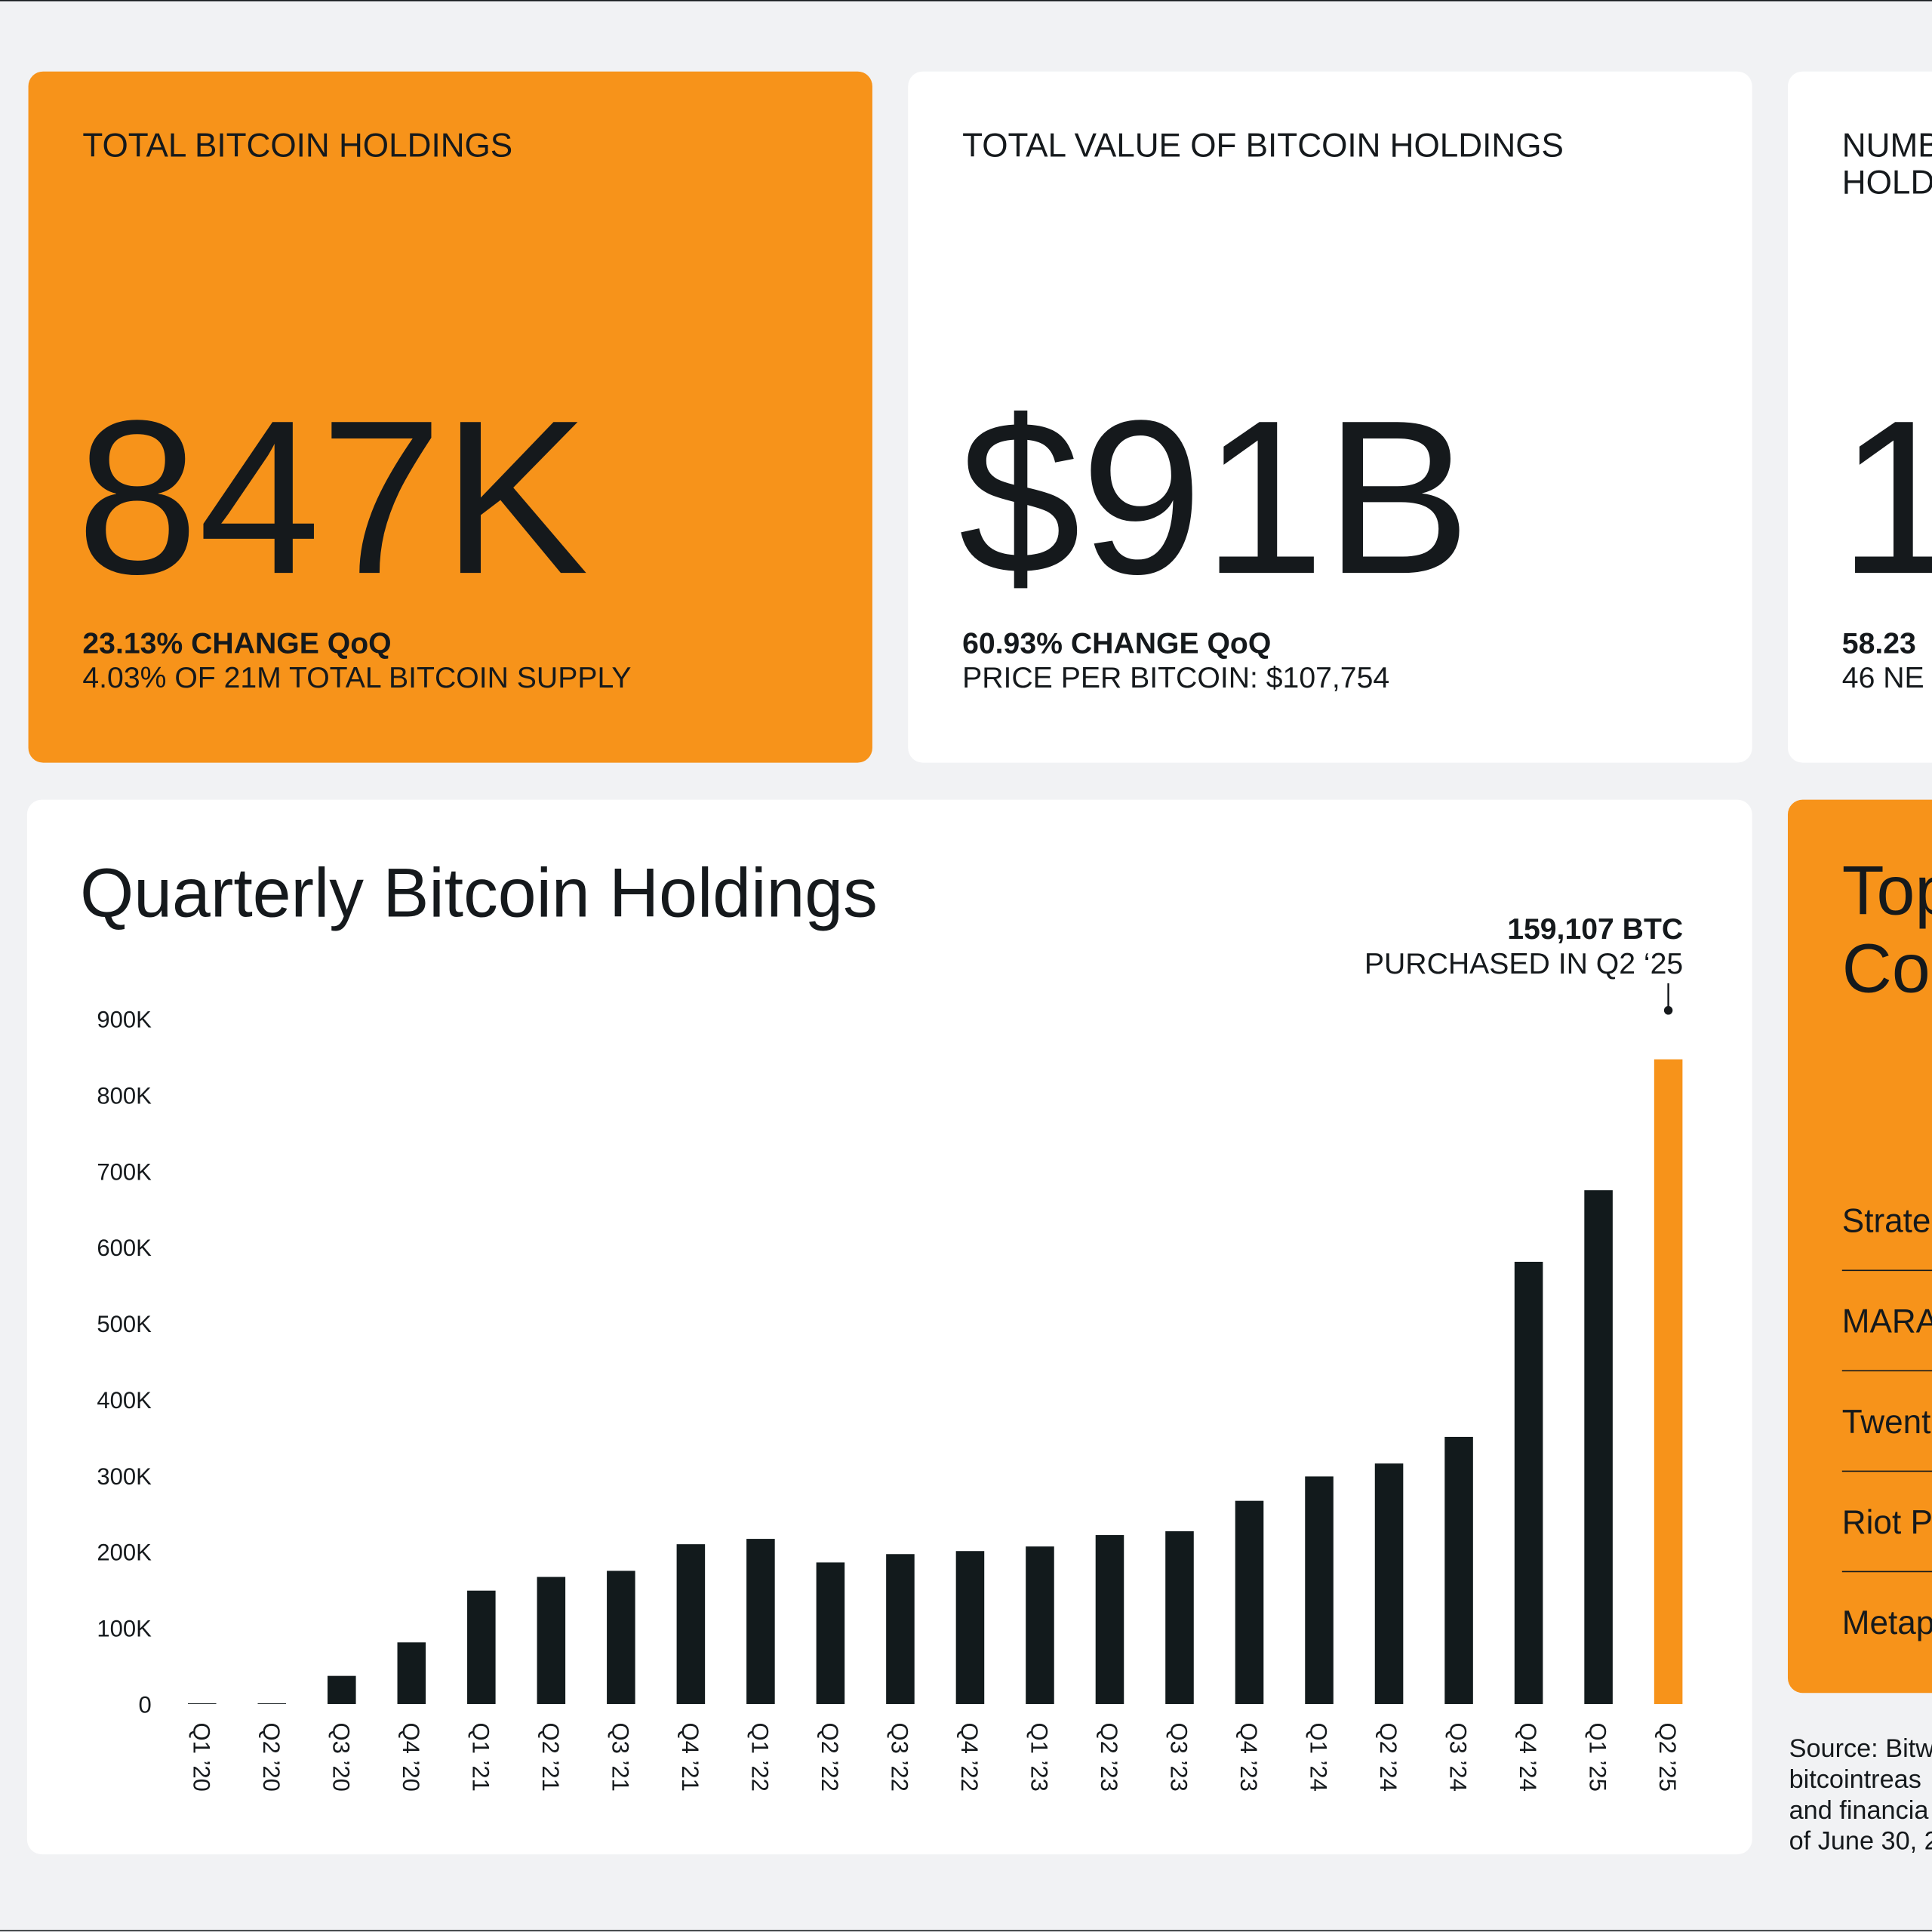 The width and height of the screenshot is (1932, 1932). What do you see at coordinates (124, 1095) in the screenshot?
I see `y-tick-label: 800K` at bounding box center [124, 1095].